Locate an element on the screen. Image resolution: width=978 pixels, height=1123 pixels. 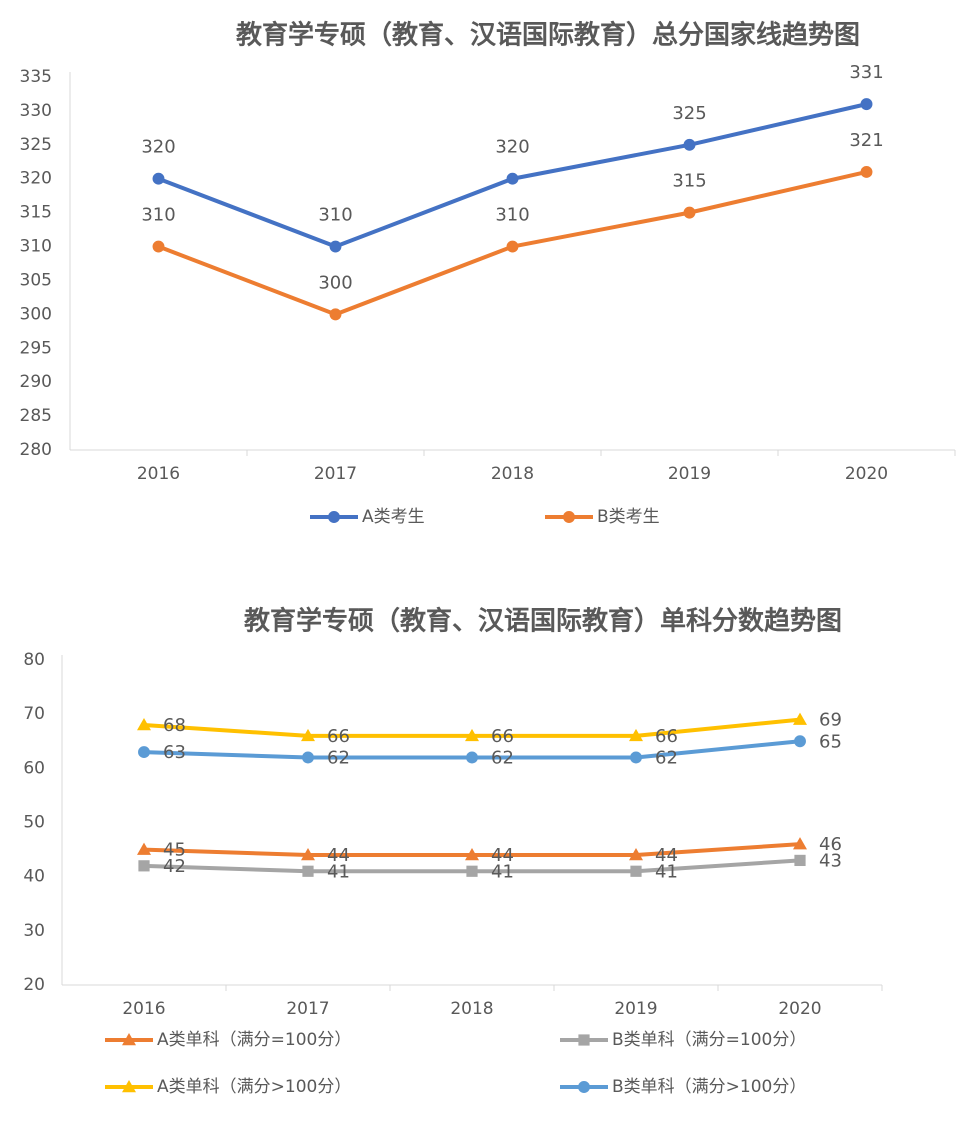
data-label: 65 is located at coordinates (830, 741).